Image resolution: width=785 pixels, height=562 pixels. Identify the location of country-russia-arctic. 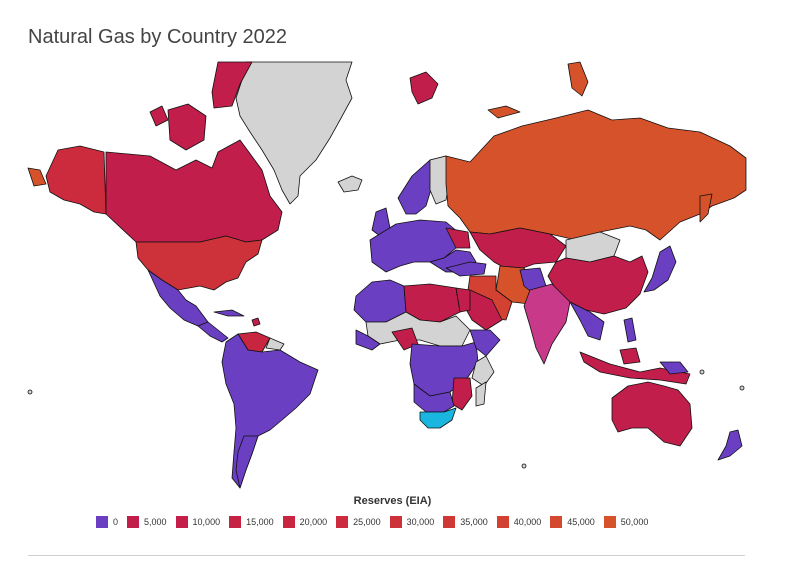
(504, 112).